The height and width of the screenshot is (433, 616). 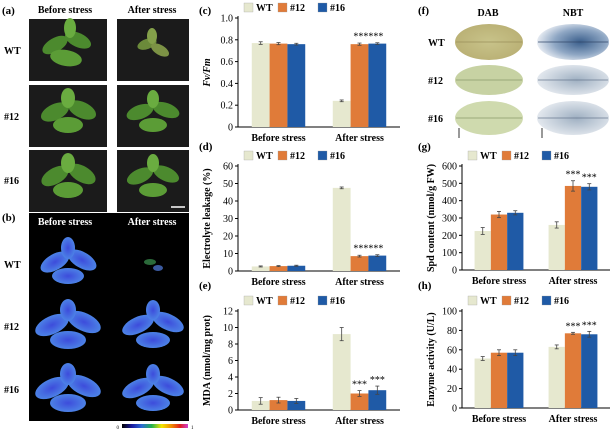 I want to click on panel-a-col-after: After stress, so click(x=152, y=10).